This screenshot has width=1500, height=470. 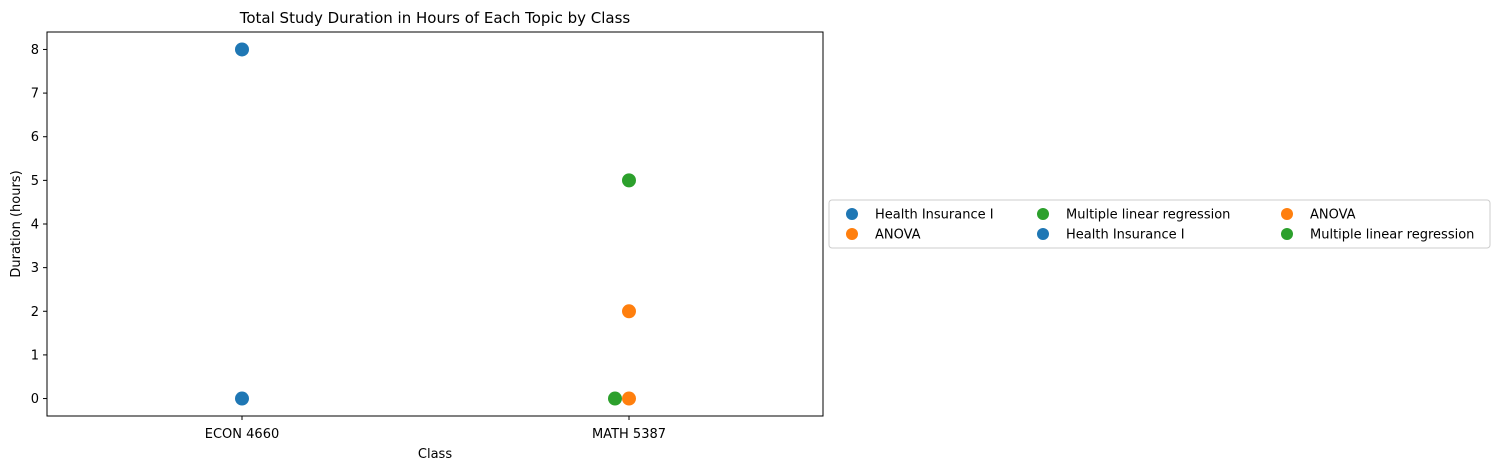 What do you see at coordinates (16, 223) in the screenshot?
I see `y-axis-label: Duration (hours)` at bounding box center [16, 223].